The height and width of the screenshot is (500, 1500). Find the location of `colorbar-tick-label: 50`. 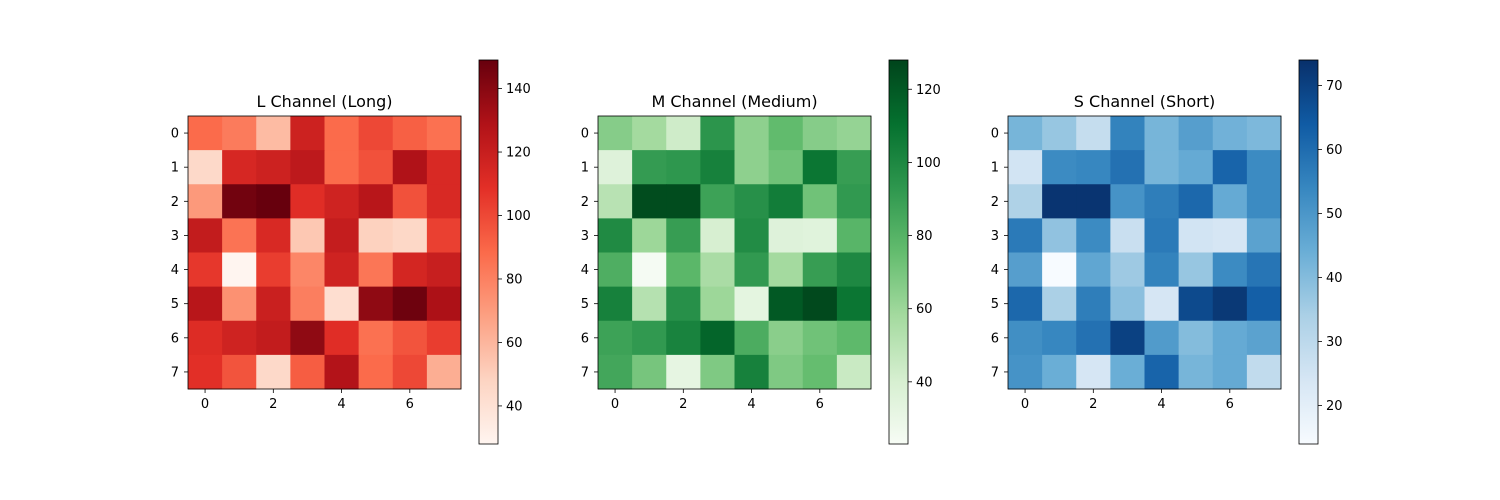

colorbar-tick-label: 50 is located at coordinates (1334, 214).